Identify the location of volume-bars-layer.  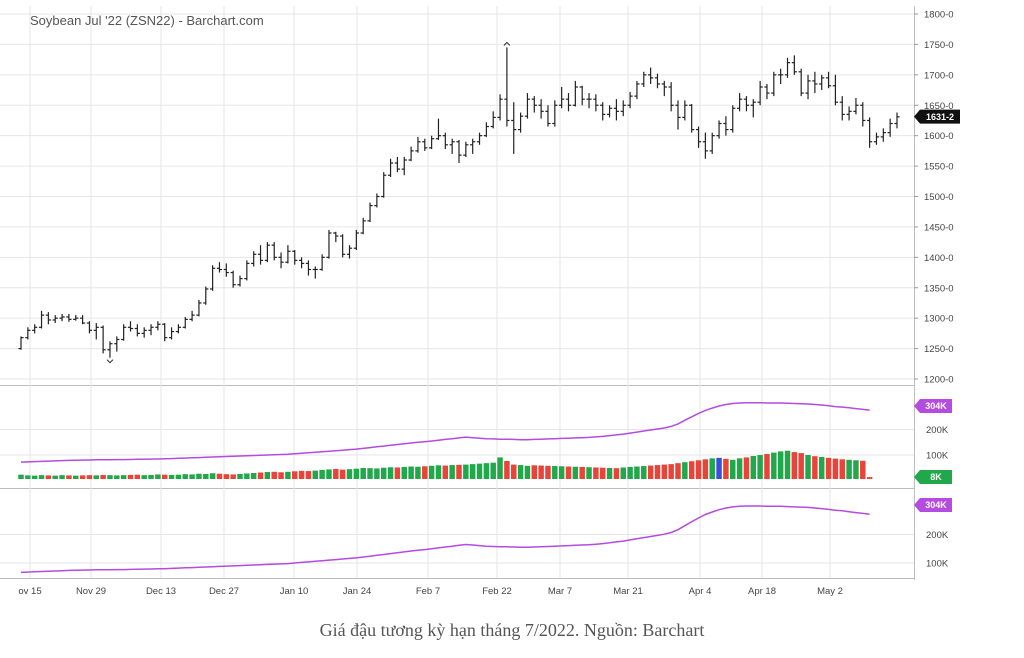
(445, 464).